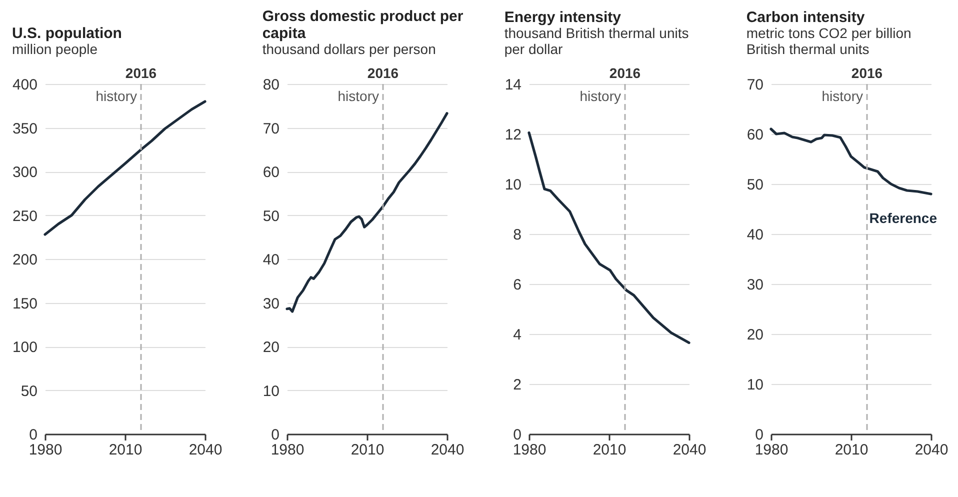 This screenshot has height=497, width=958. Describe the element at coordinates (517, 285) in the screenshot. I see `y-tick-label: 6` at that location.